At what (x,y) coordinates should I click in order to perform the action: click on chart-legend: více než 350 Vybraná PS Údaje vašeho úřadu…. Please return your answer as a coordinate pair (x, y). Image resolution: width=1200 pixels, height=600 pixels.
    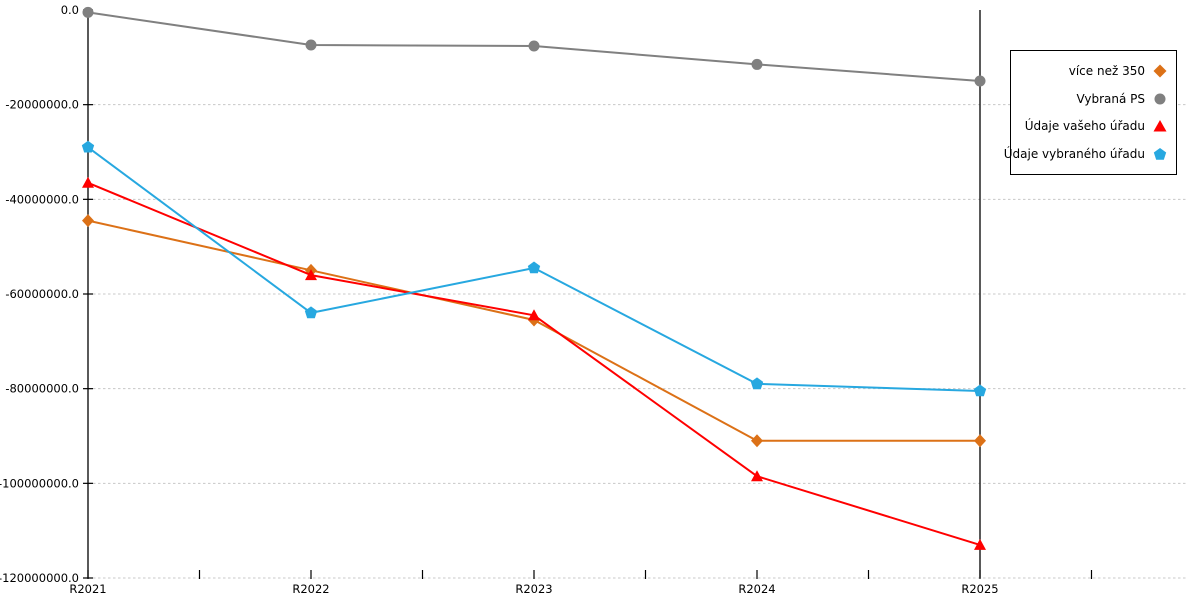
    Looking at the image, I should click on (1090, 112).